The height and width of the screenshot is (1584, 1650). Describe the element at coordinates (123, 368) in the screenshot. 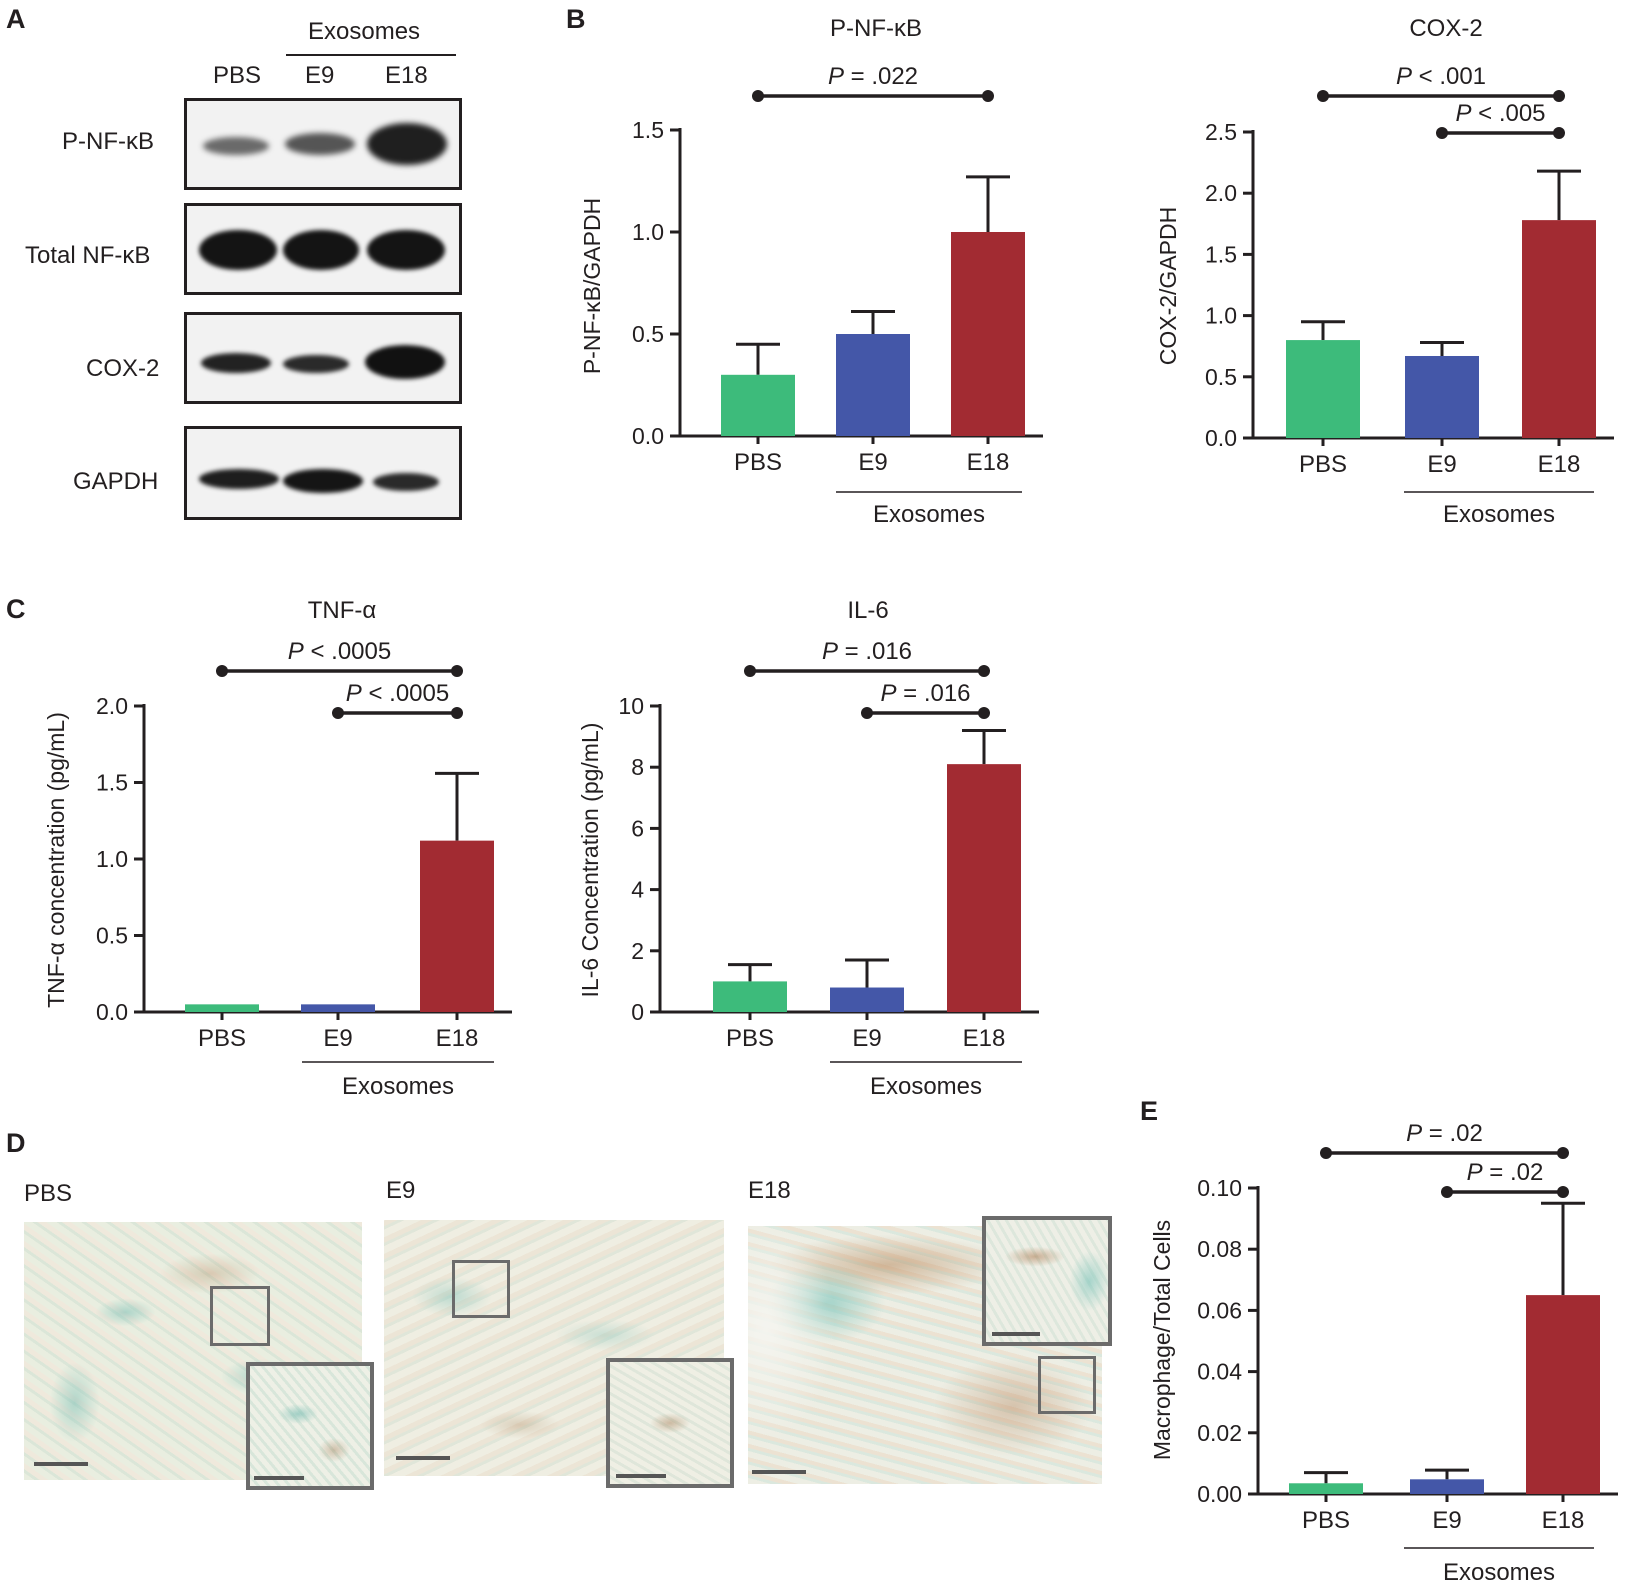

I see `blot-row-label: COX-2` at that location.